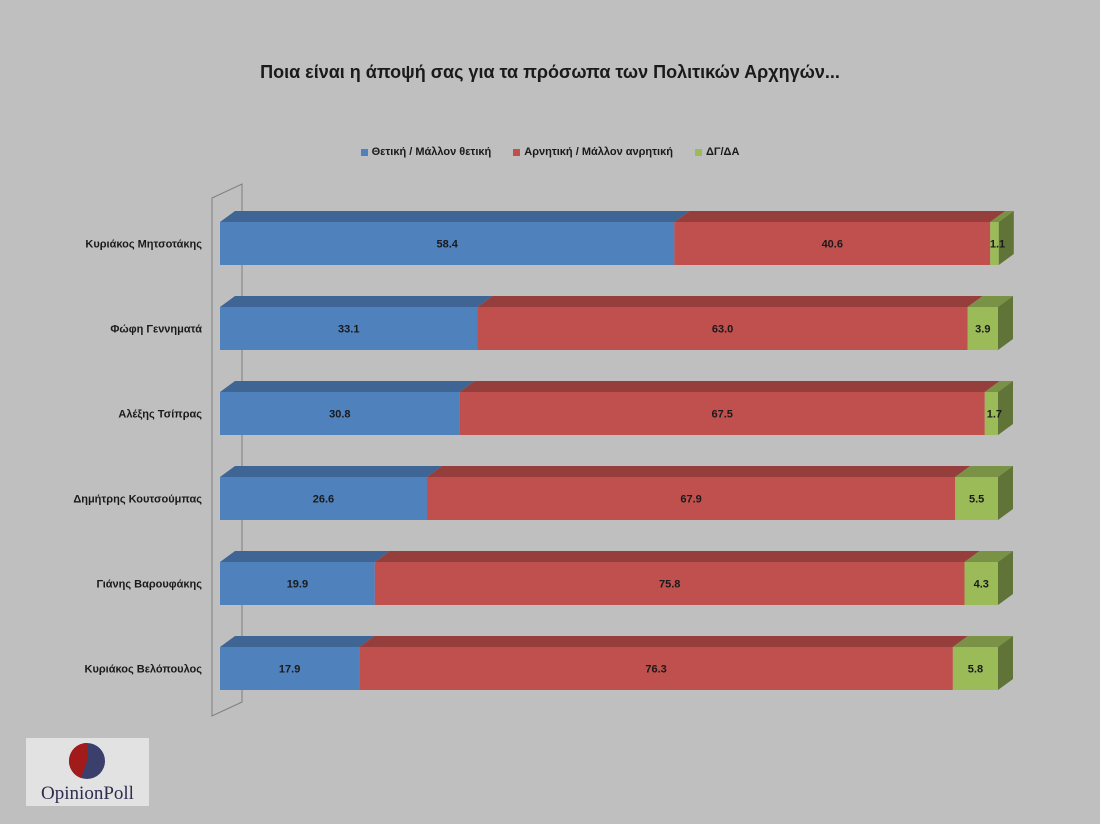 Image resolution: width=1100 pixels, height=824 pixels. I want to click on data-label-negative: 67.9, so click(690, 500).